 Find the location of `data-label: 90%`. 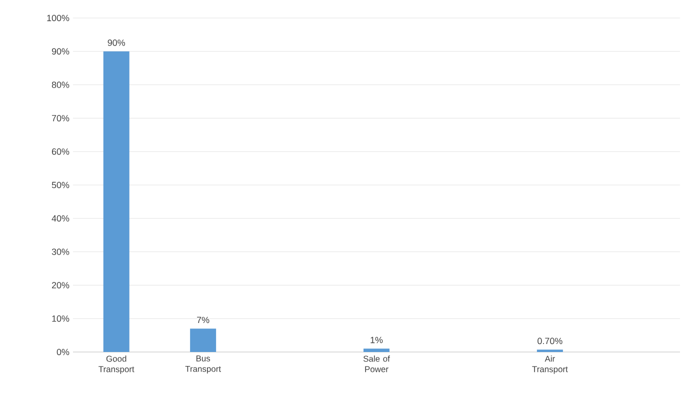

data-label: 90% is located at coordinates (117, 43).